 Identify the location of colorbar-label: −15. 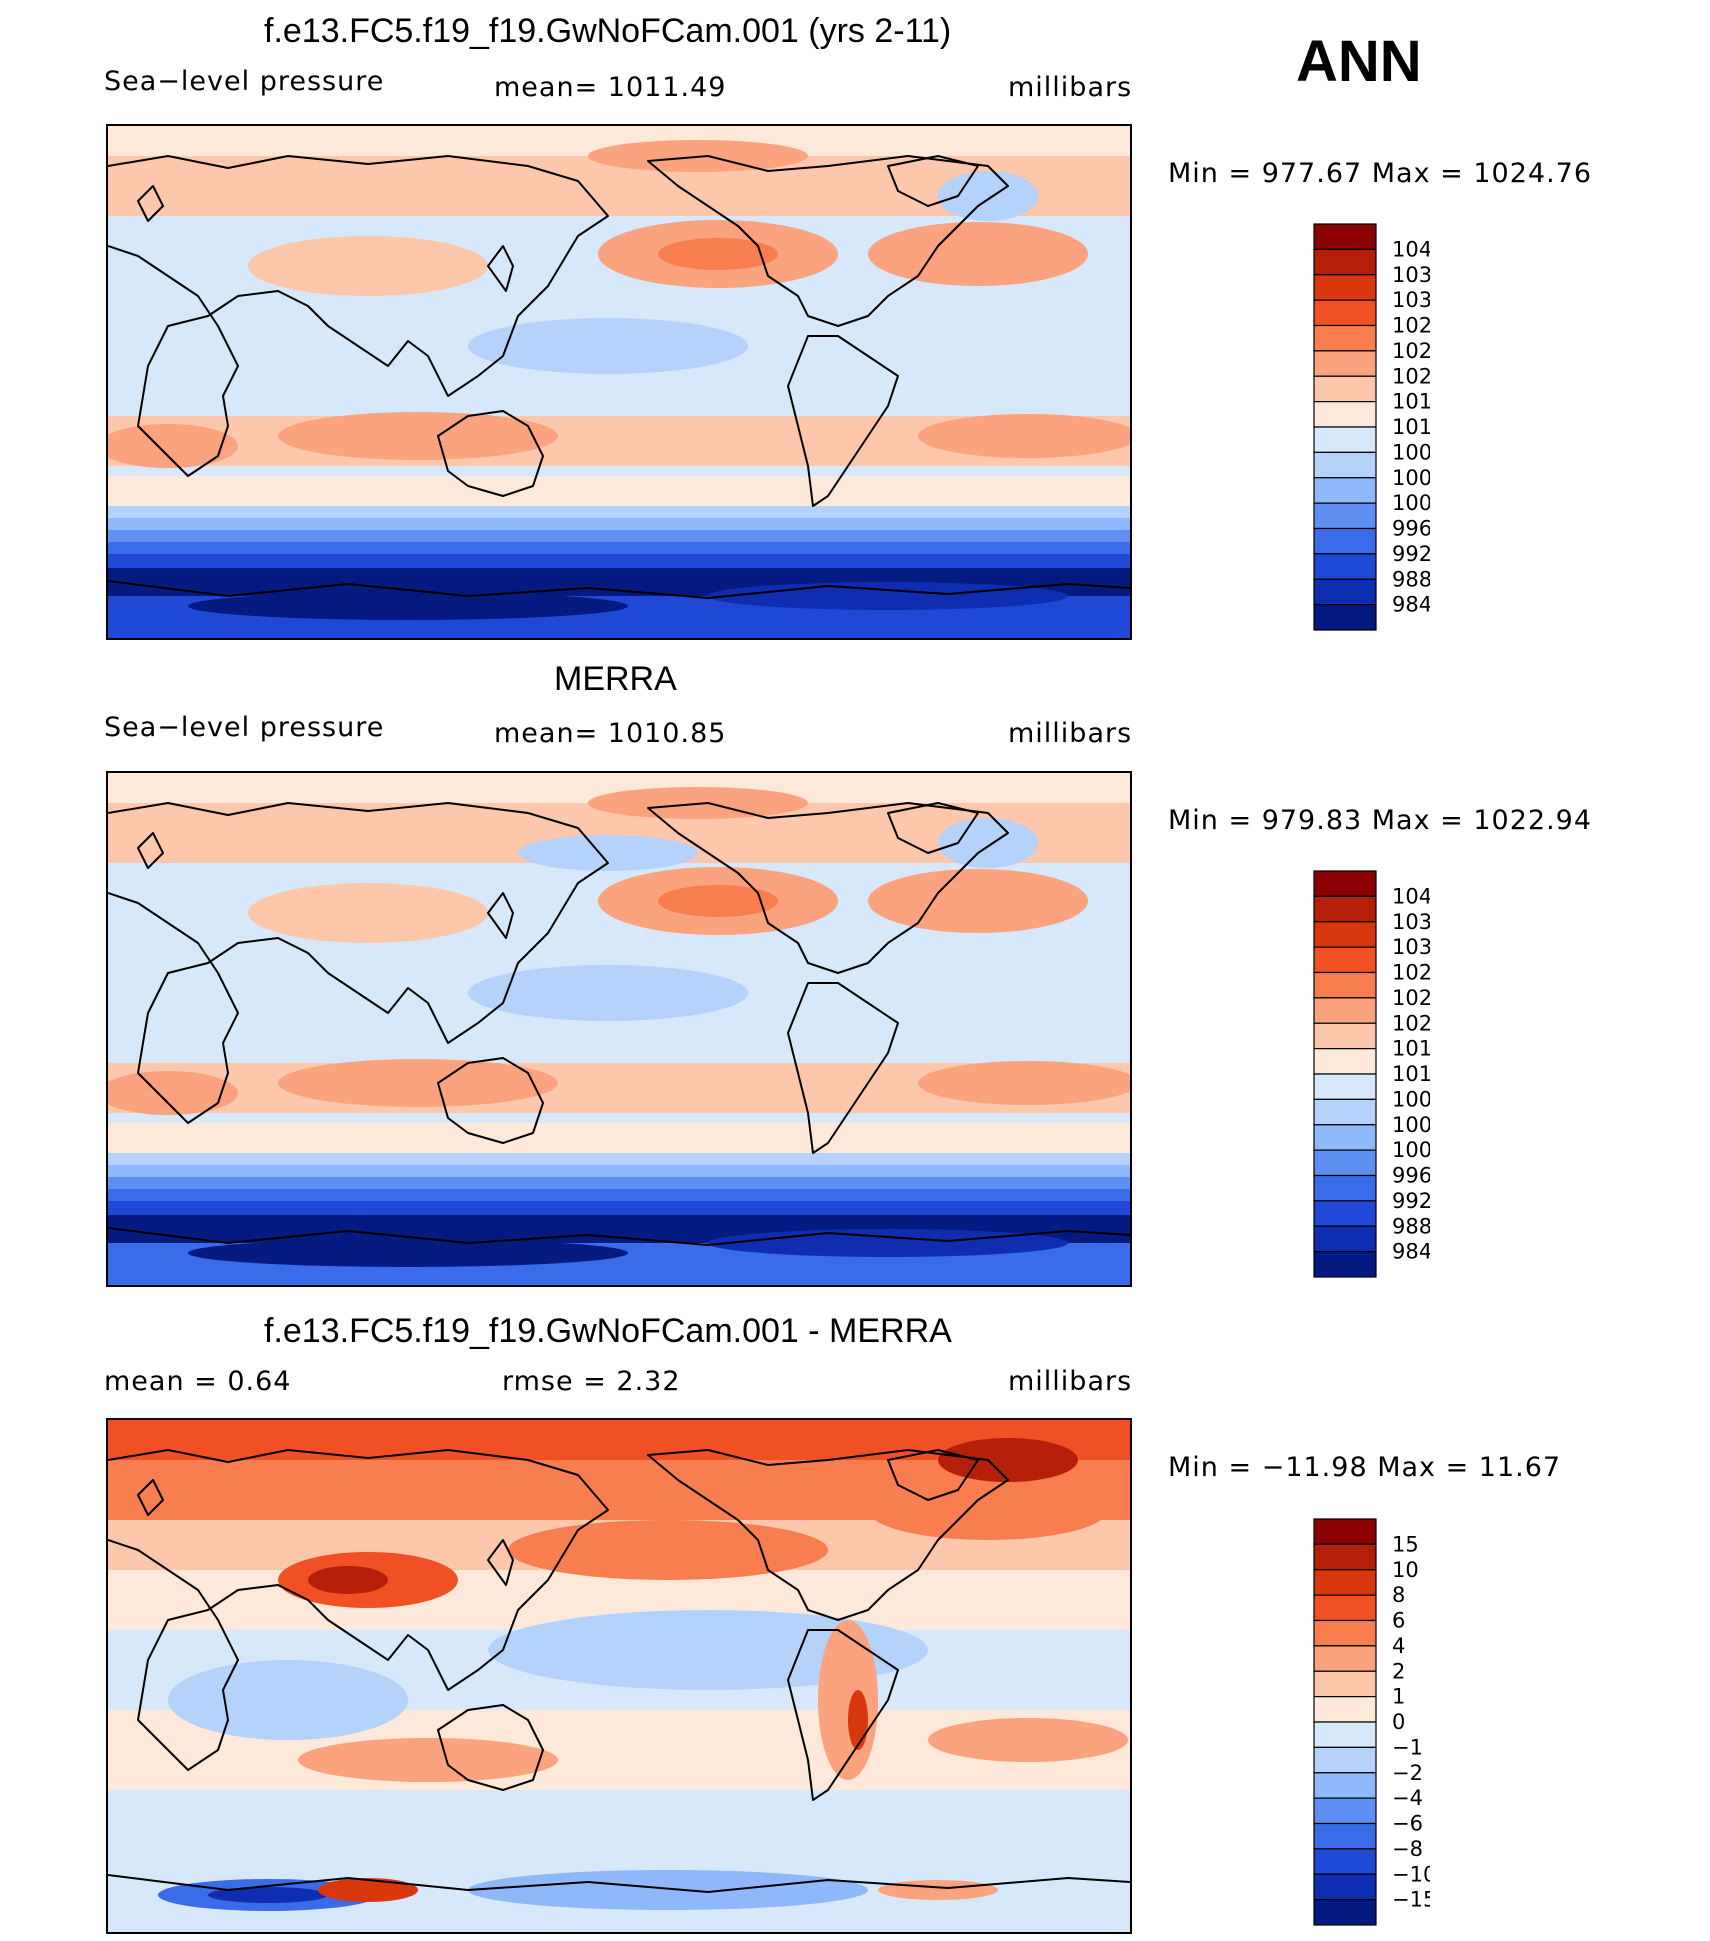
(1411, 1900).